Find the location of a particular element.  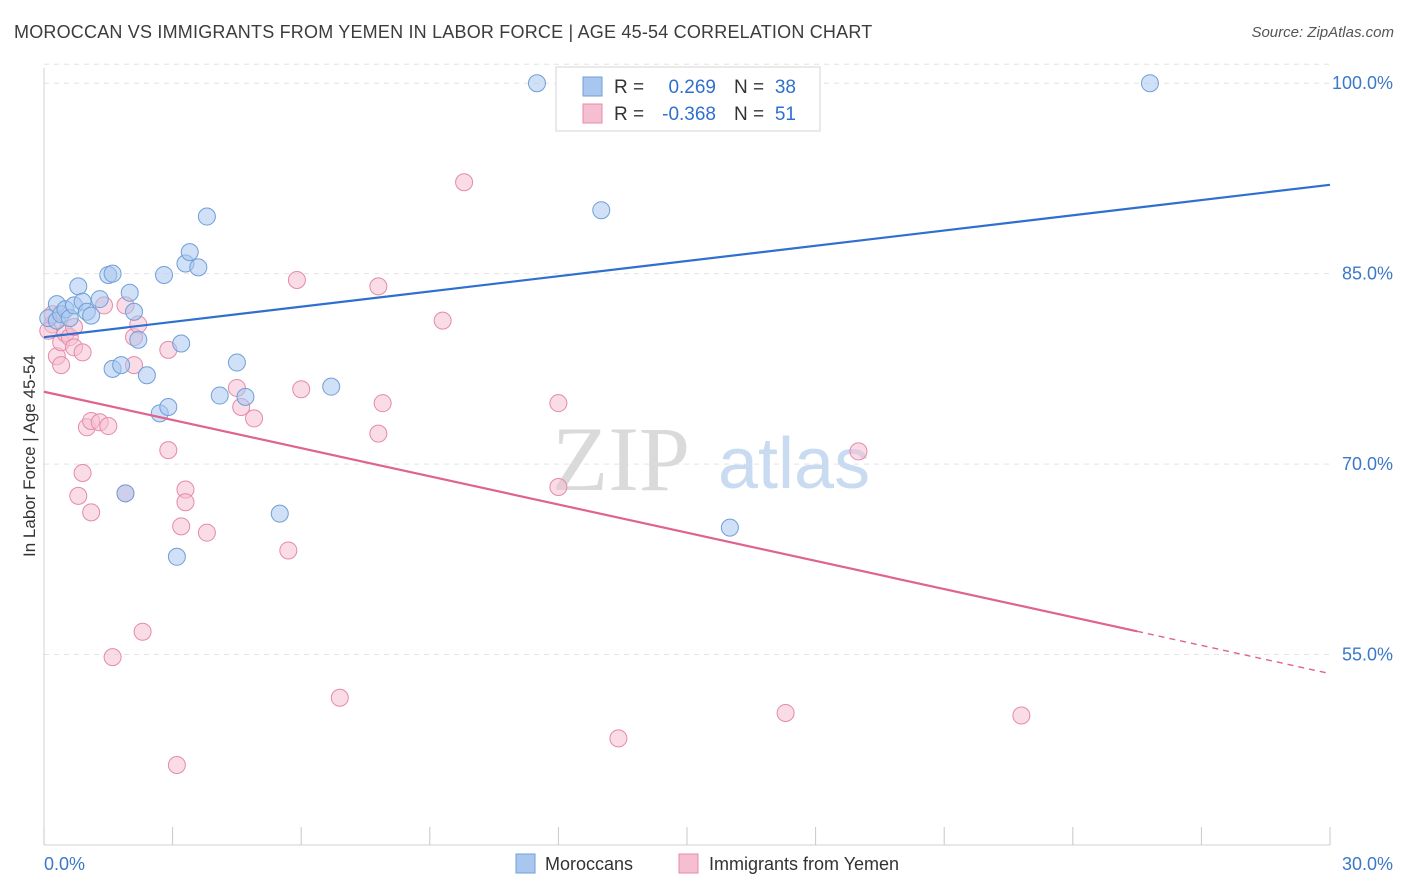

legend-n-value-1: 38 is located at coordinates (785, 87).